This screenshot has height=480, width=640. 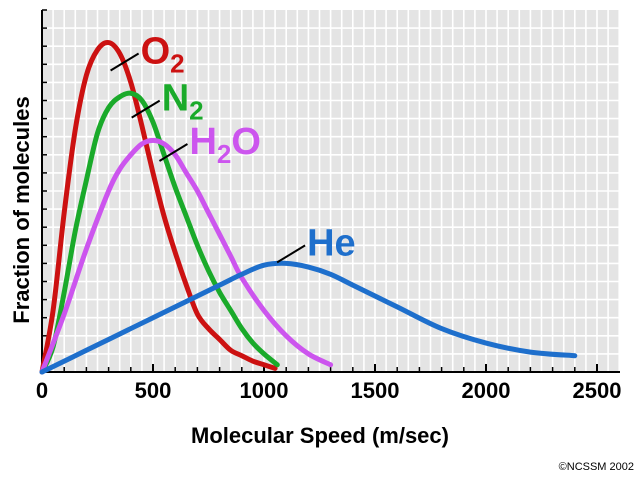 I want to click on x-tick-label: 1500, so click(x=375, y=390).